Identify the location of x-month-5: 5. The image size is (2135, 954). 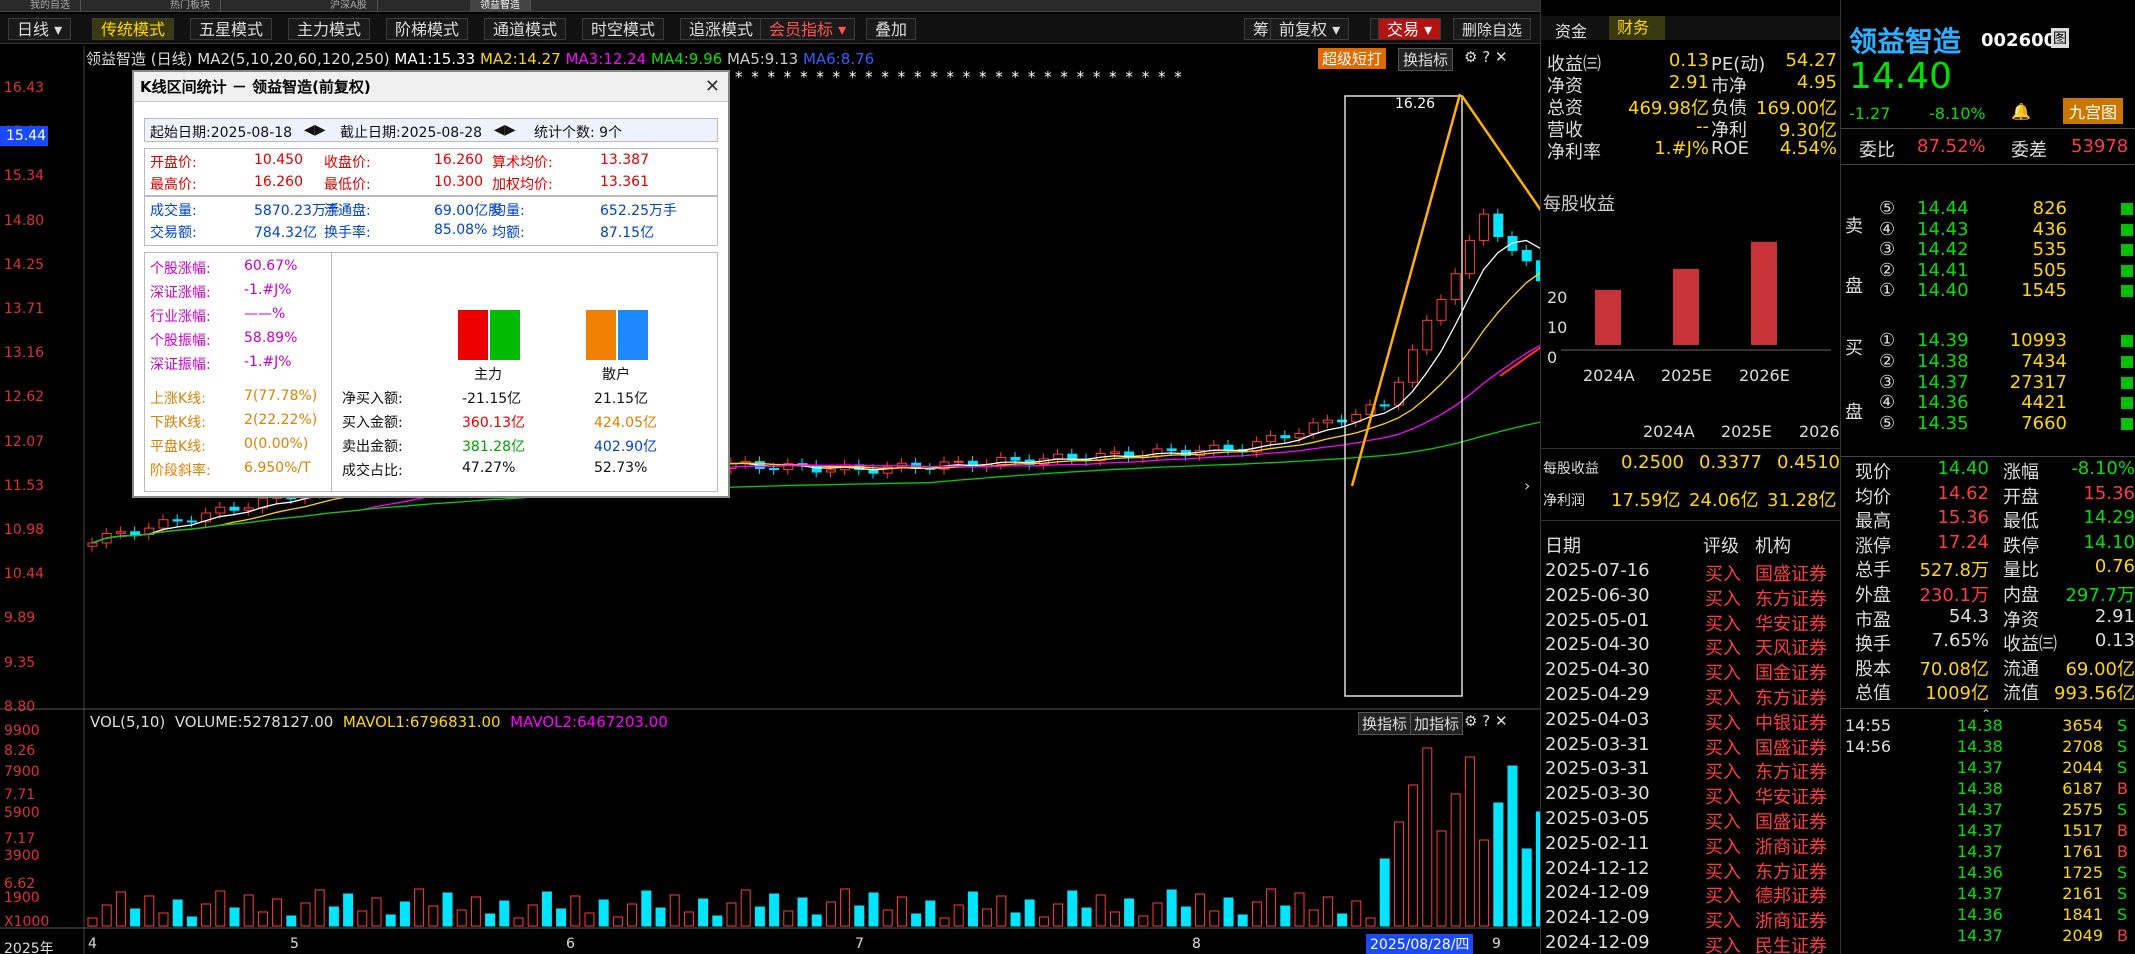
(294, 944).